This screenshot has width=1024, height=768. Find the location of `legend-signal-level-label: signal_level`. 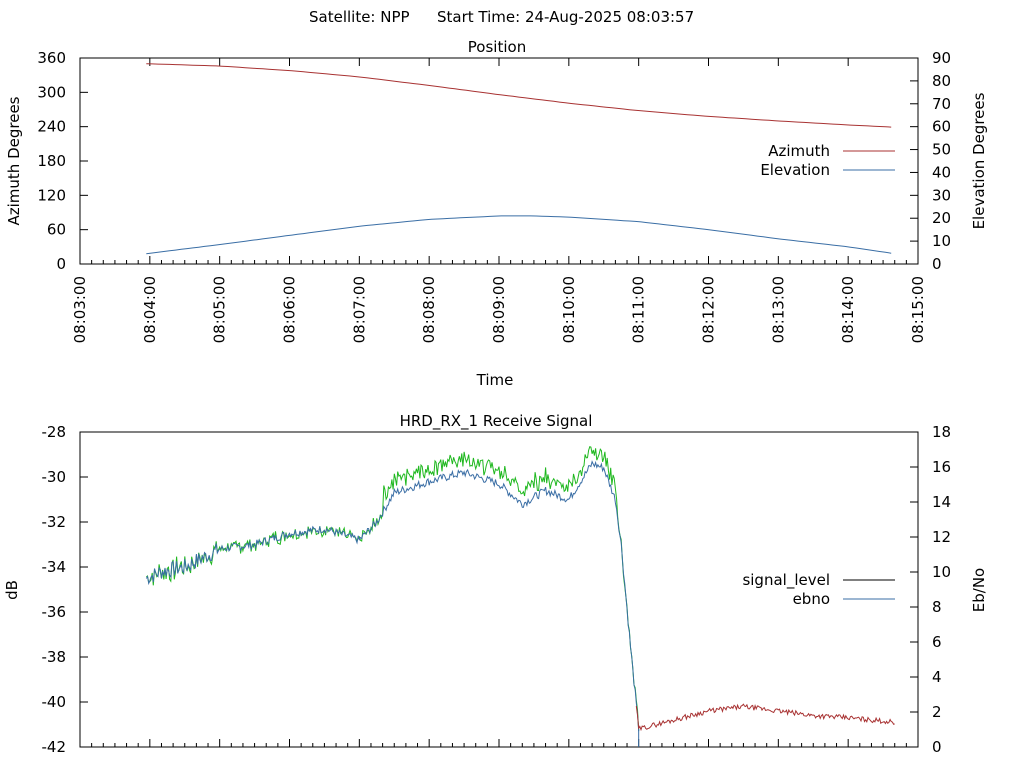

legend-signal-level-label: signal_level is located at coordinates (786, 580).